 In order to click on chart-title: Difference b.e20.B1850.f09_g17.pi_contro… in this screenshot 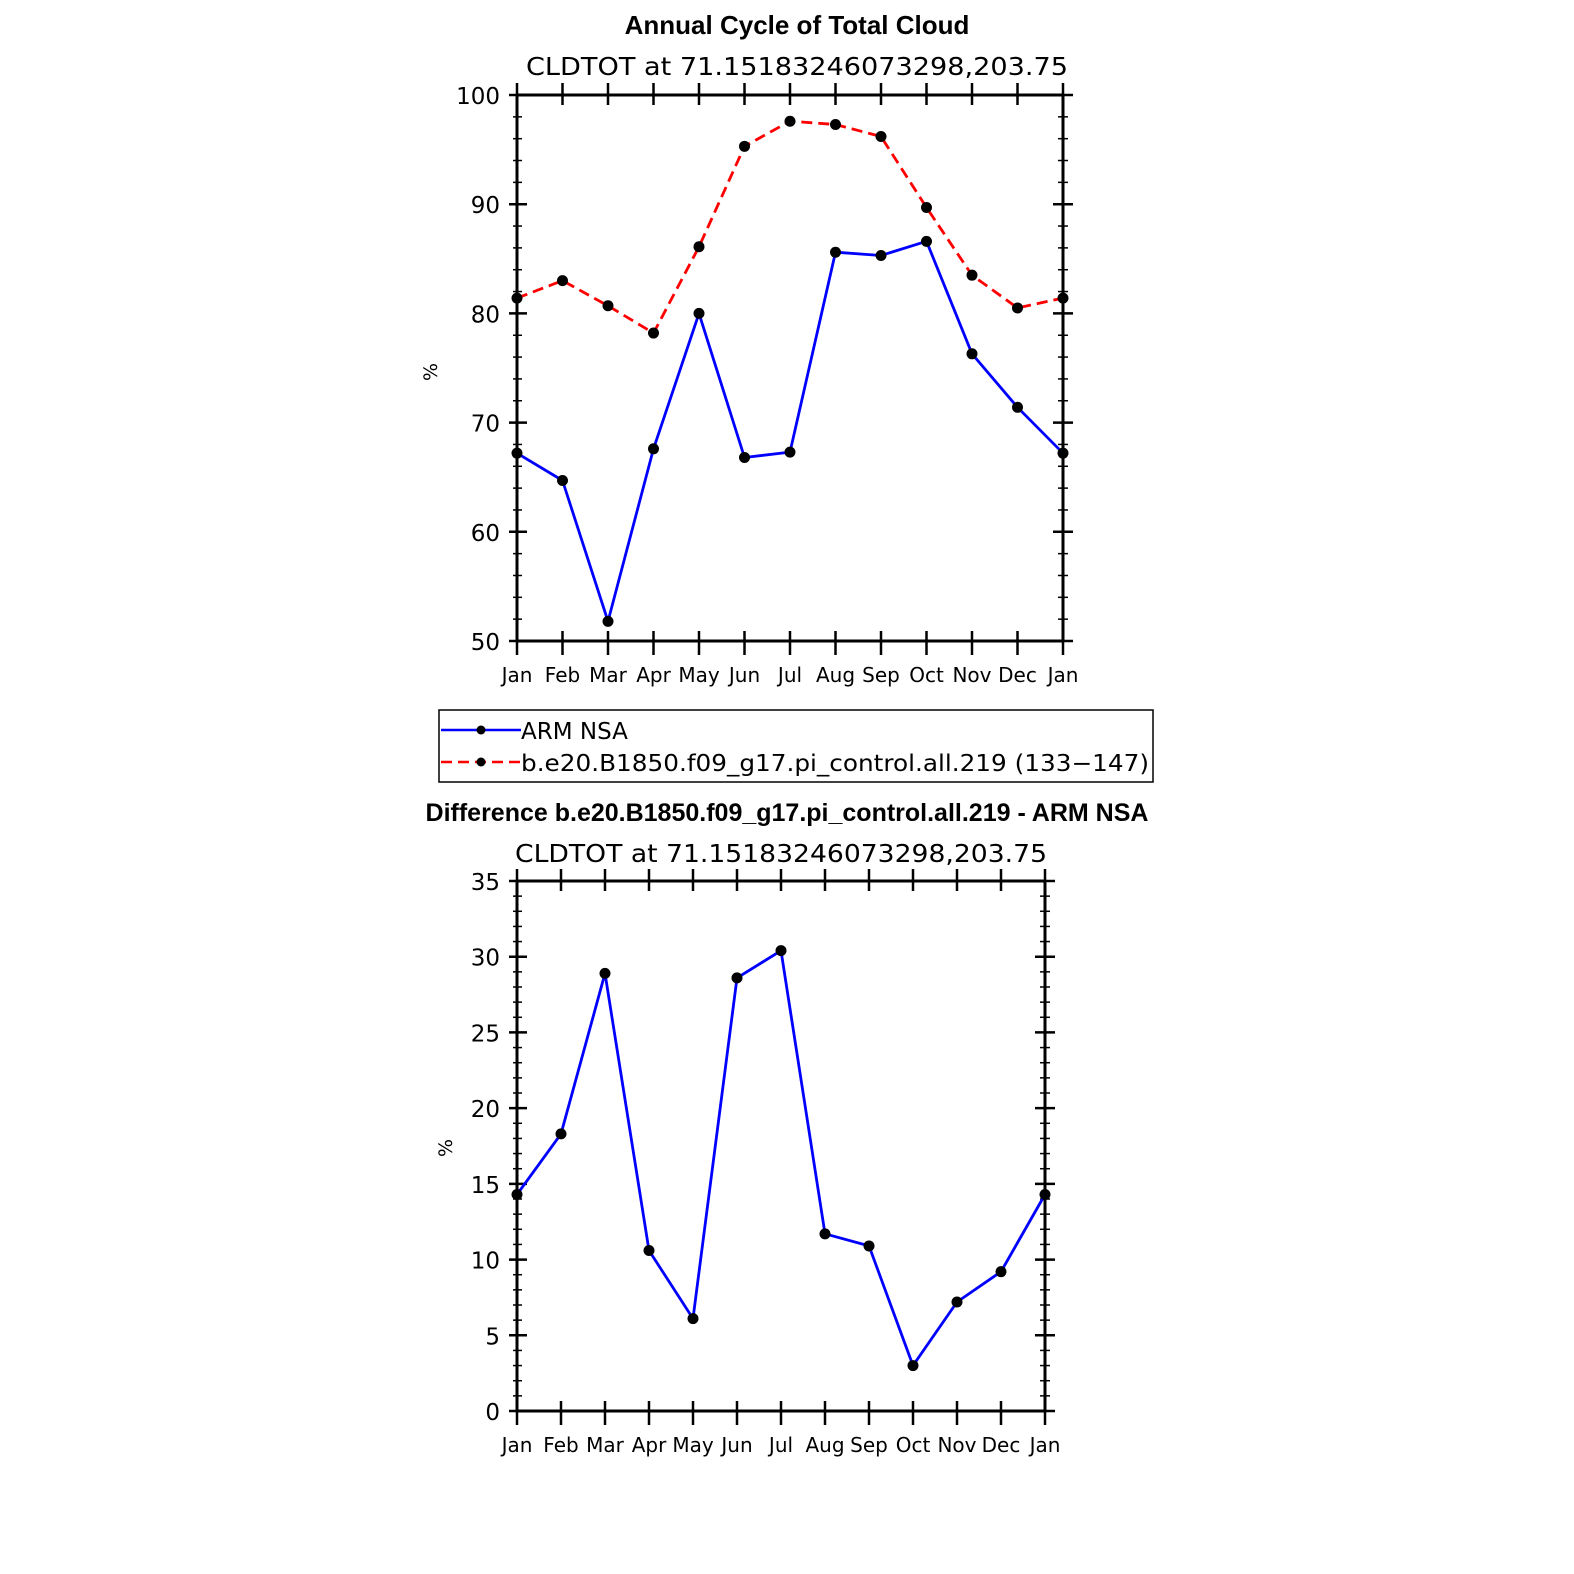, I will do `click(787, 813)`.